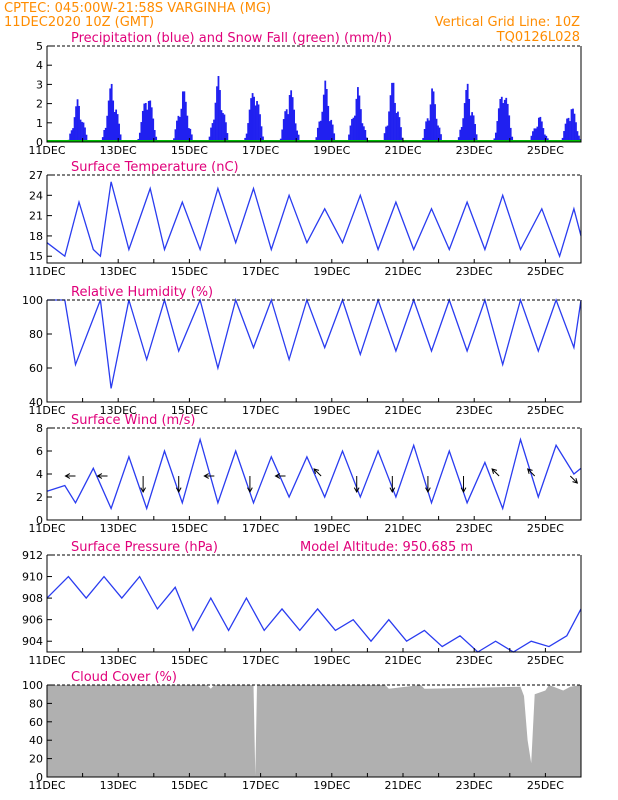  Describe the element at coordinates (474, 660) in the screenshot. I see `pres-xtick-label: 23DEC` at that location.